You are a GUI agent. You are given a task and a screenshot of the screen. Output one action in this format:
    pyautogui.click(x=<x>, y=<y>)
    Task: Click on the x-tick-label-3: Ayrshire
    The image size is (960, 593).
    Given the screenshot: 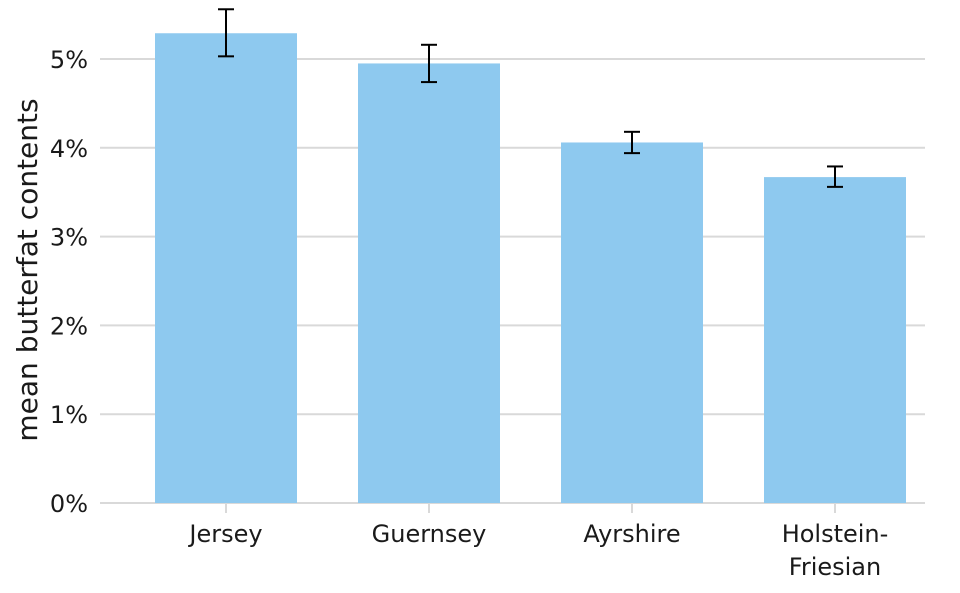 What is the action you would take?
    pyautogui.click(x=631, y=534)
    